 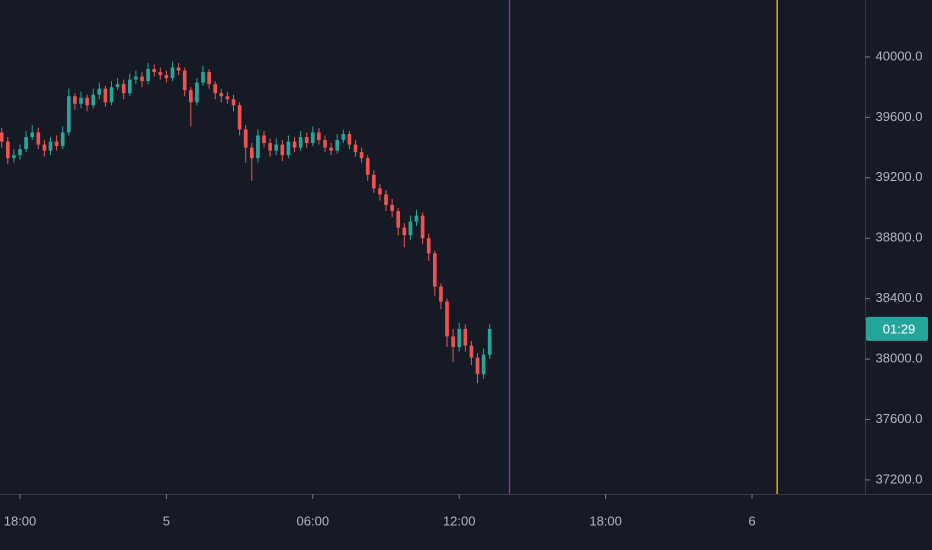 I want to click on countdown-label: 01:29, so click(x=899, y=328).